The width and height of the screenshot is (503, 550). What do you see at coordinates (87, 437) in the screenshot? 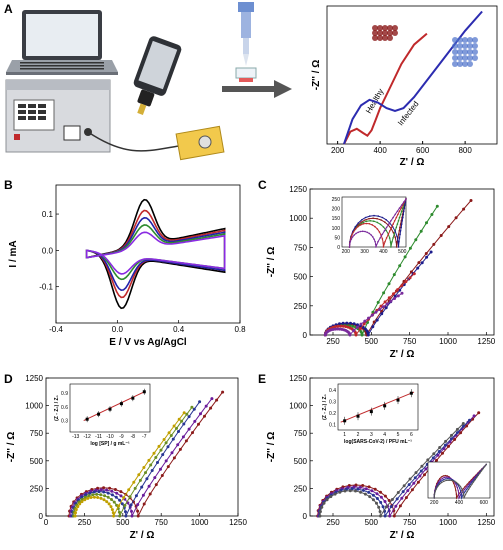
I see `inset-x-tick-label: -12` at bounding box center [87, 437].